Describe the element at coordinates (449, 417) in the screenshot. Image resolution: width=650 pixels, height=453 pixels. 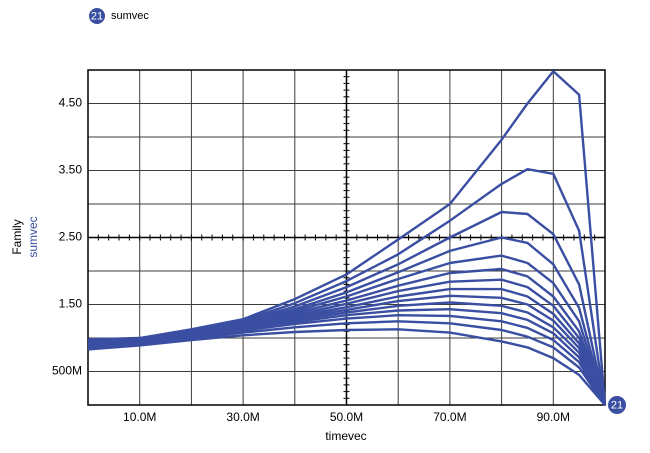
I see `x-tick-label: 70.0M` at that location.